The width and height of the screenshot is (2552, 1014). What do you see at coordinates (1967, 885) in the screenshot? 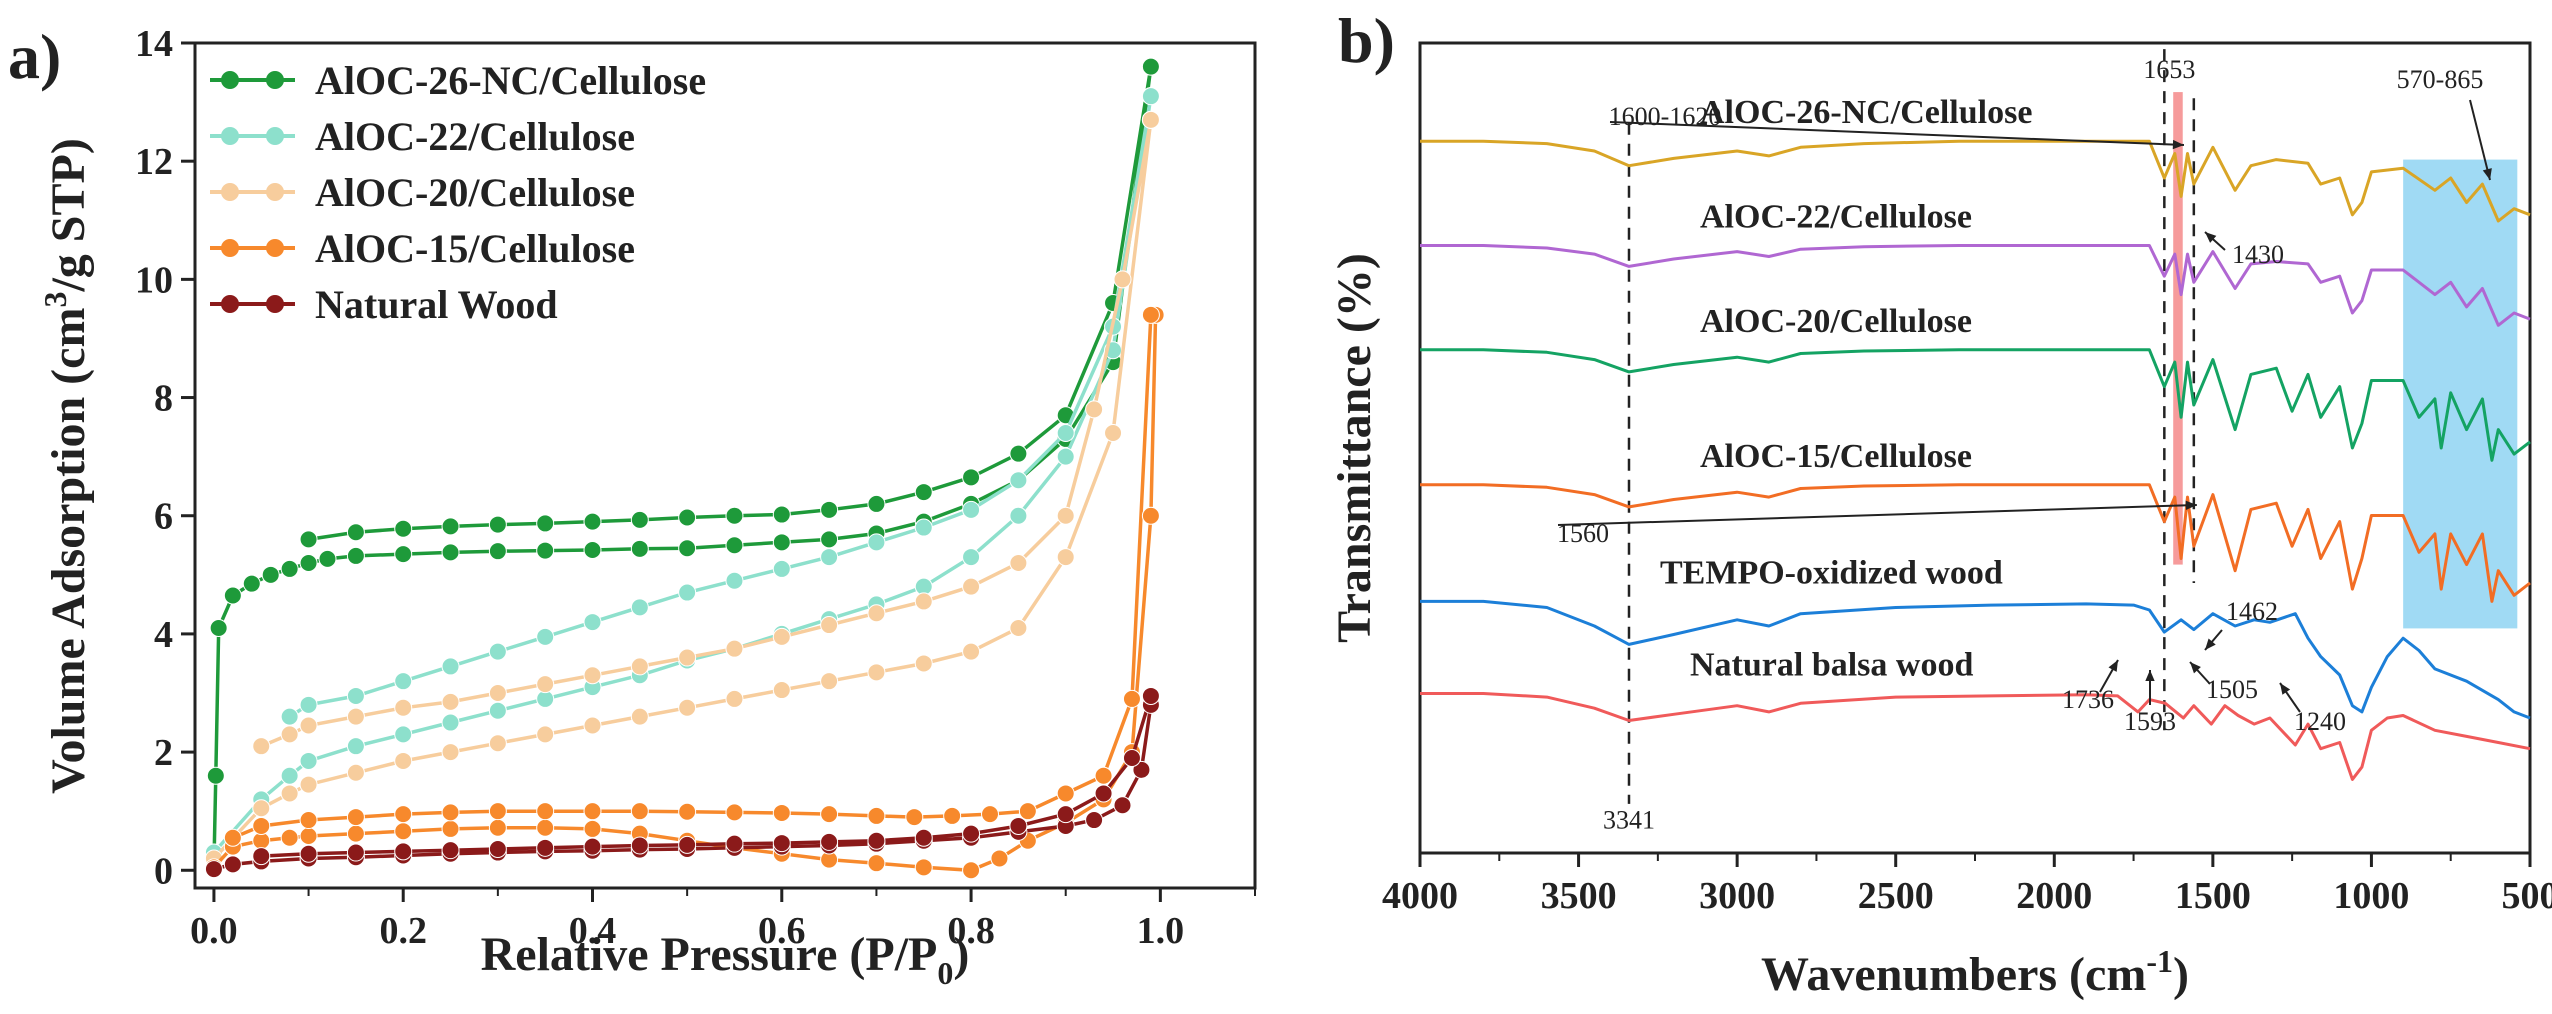
I see `panel-b-ticks: 4000 3500 3000 2500 2000 1500 1000 500` at bounding box center [1967, 885].